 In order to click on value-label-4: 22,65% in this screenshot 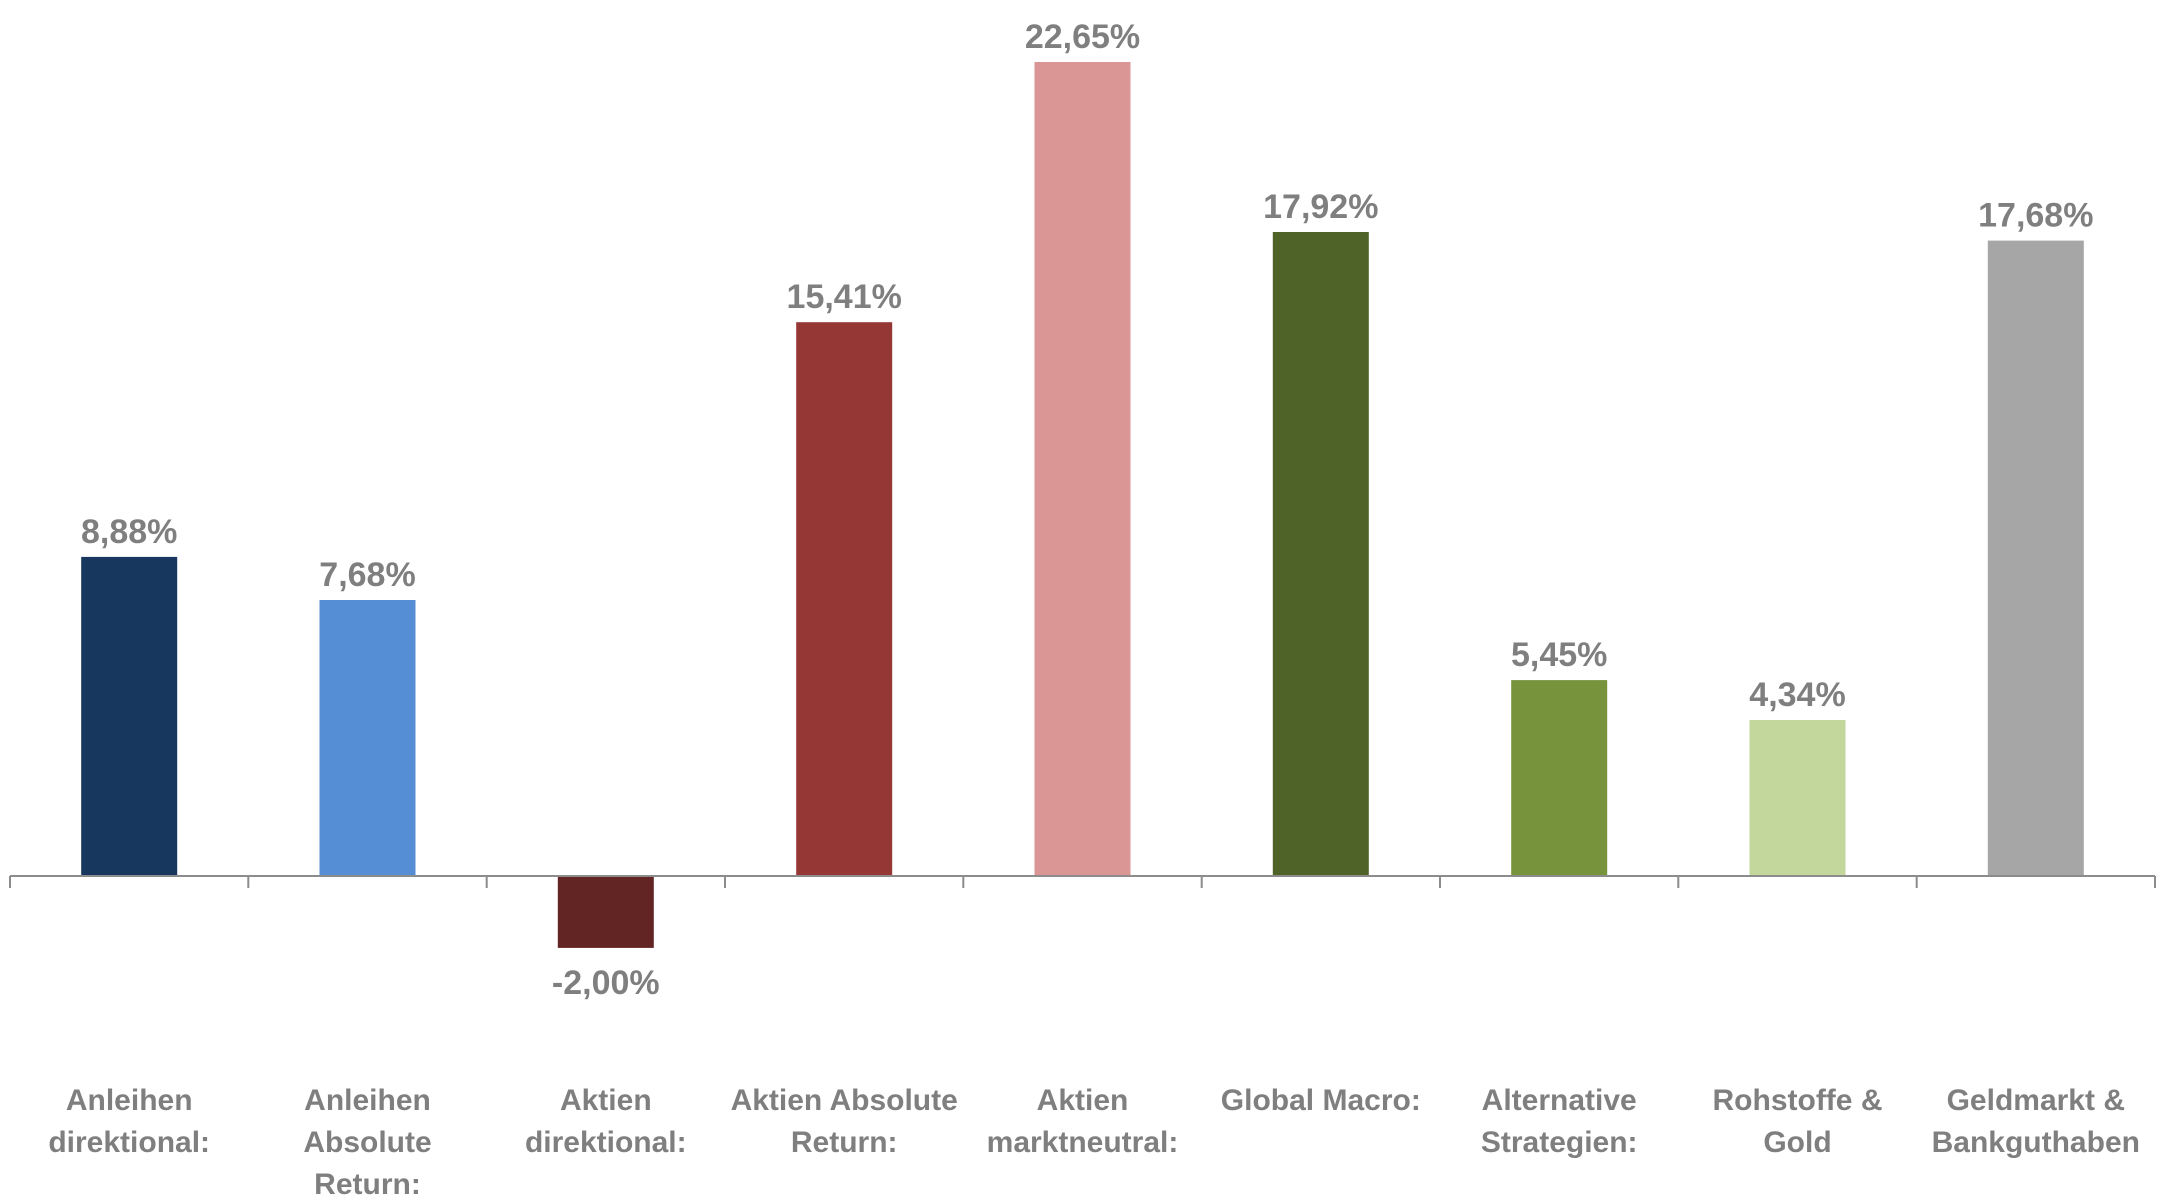, I will do `click(1082, 37)`.